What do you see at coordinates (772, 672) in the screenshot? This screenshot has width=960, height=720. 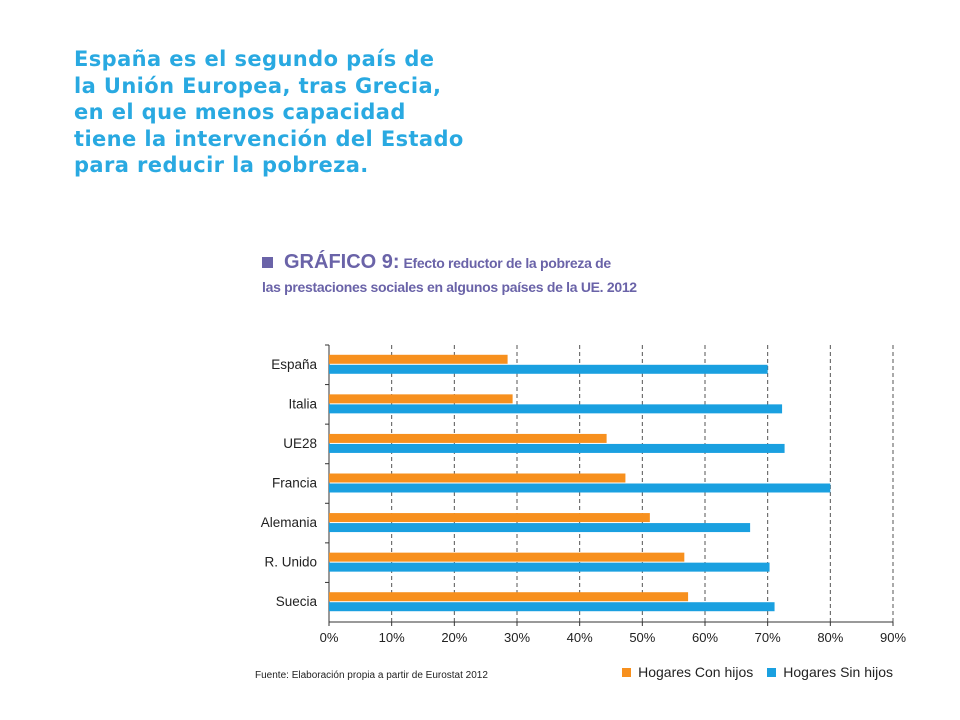 I see `legend-swatch-sin-hijos` at bounding box center [772, 672].